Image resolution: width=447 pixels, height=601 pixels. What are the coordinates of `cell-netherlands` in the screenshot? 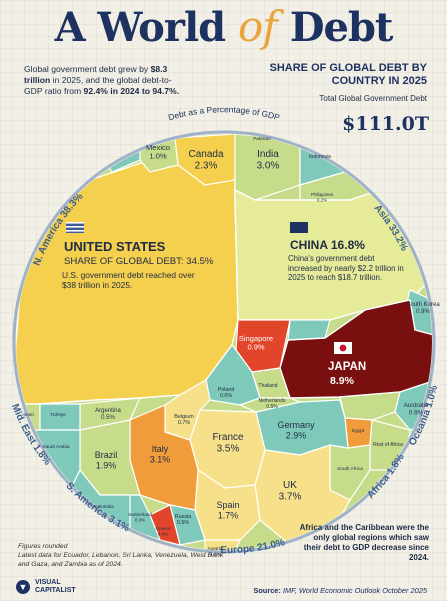 It's located at (270, 405).